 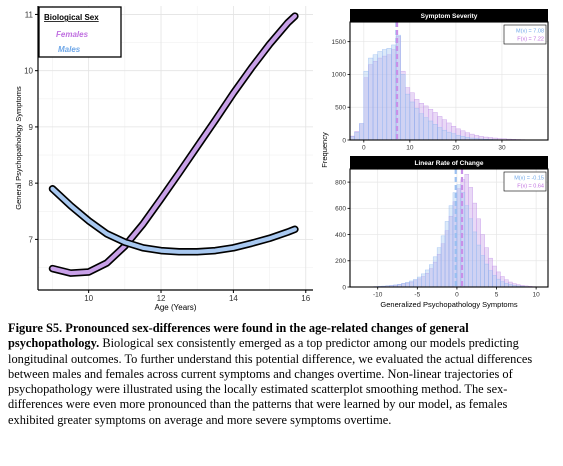 What do you see at coordinates (31, 239) in the screenshot?
I see `y-tick-label: 7` at bounding box center [31, 239].